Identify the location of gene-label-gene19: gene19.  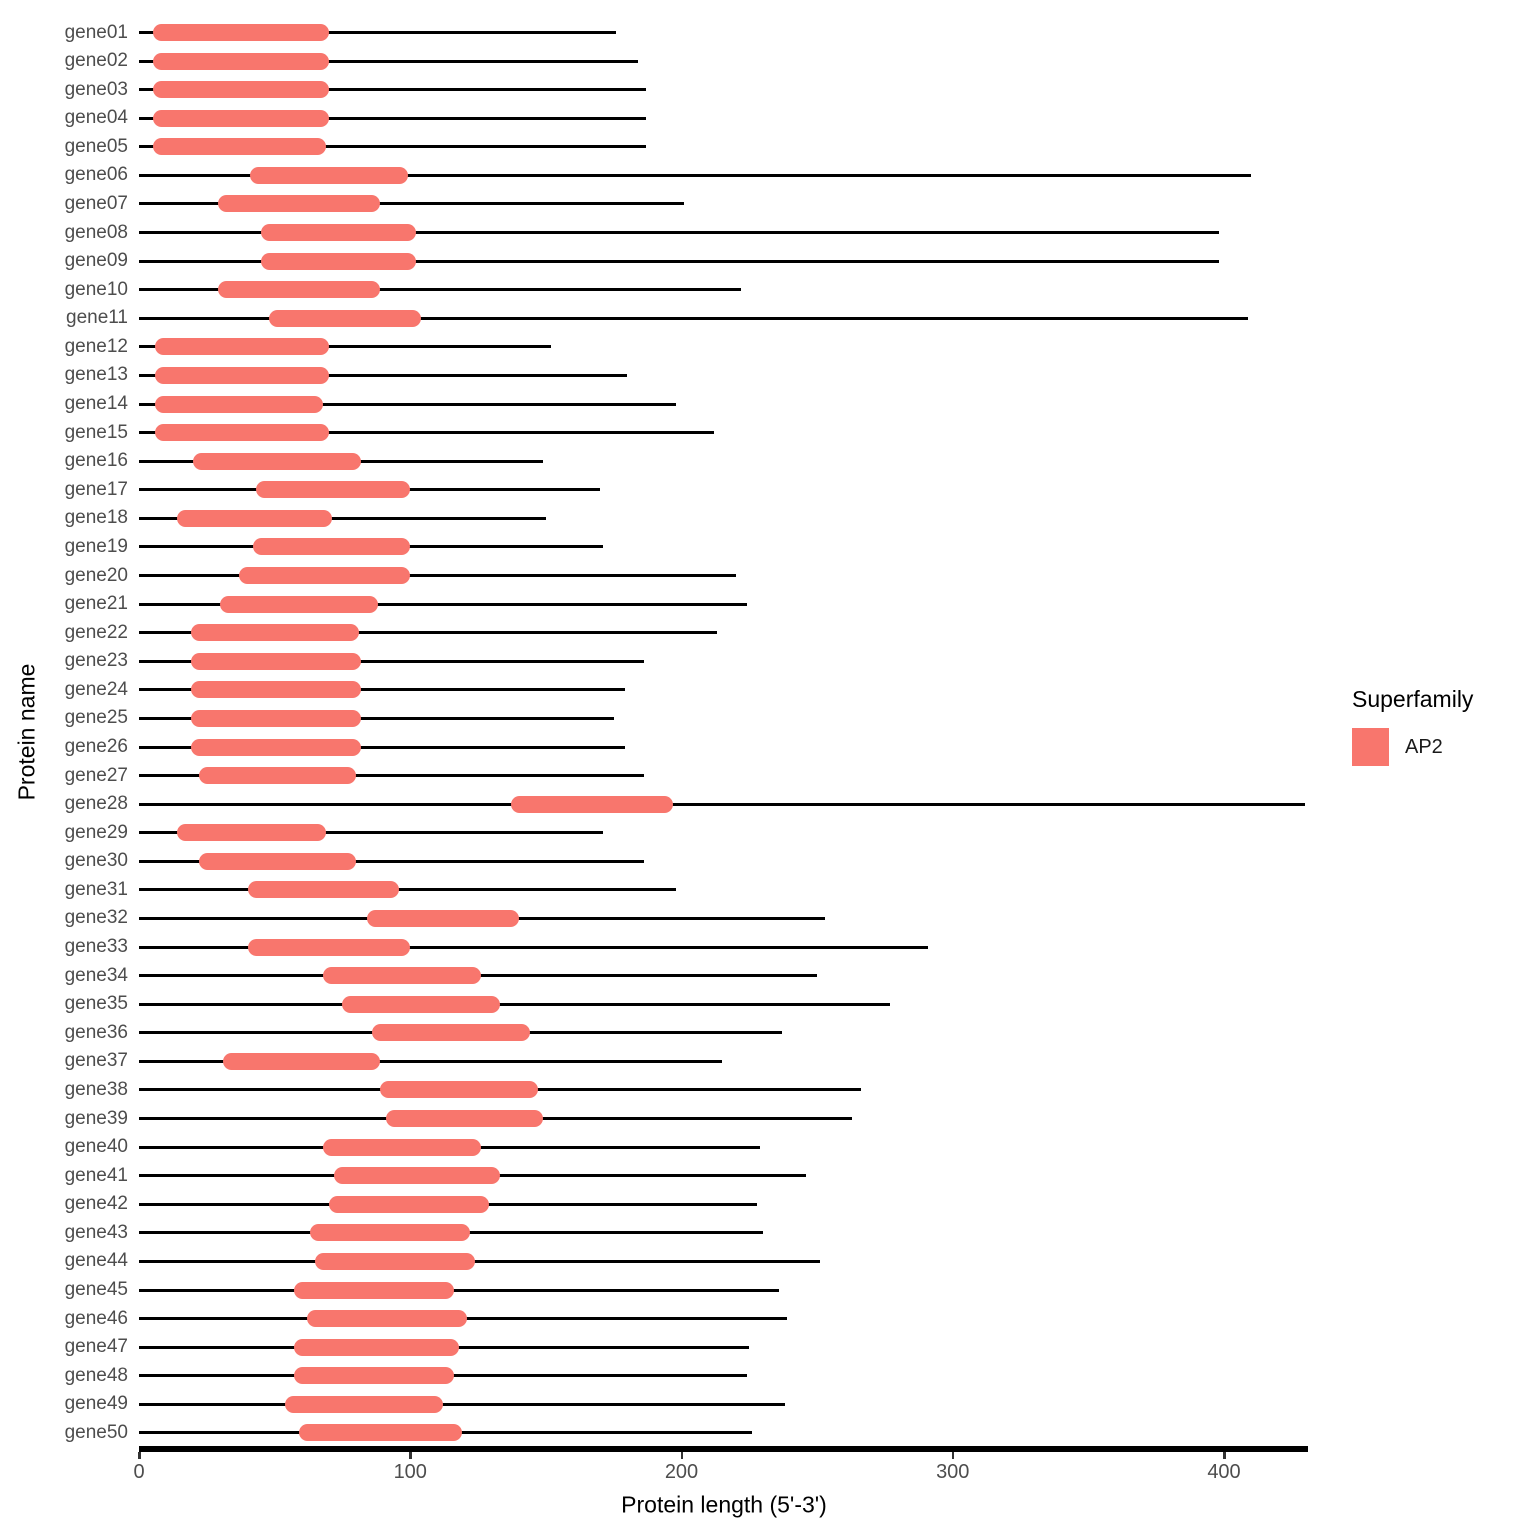
(96, 546).